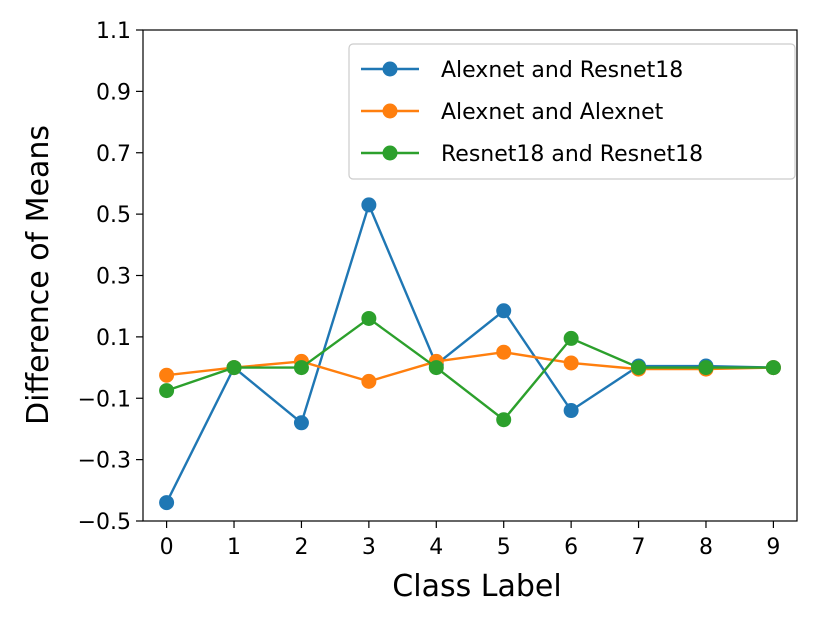 The width and height of the screenshot is (830, 623). Describe the element at coordinates (369, 547) in the screenshot. I see `x-tick-label: 3` at that location.